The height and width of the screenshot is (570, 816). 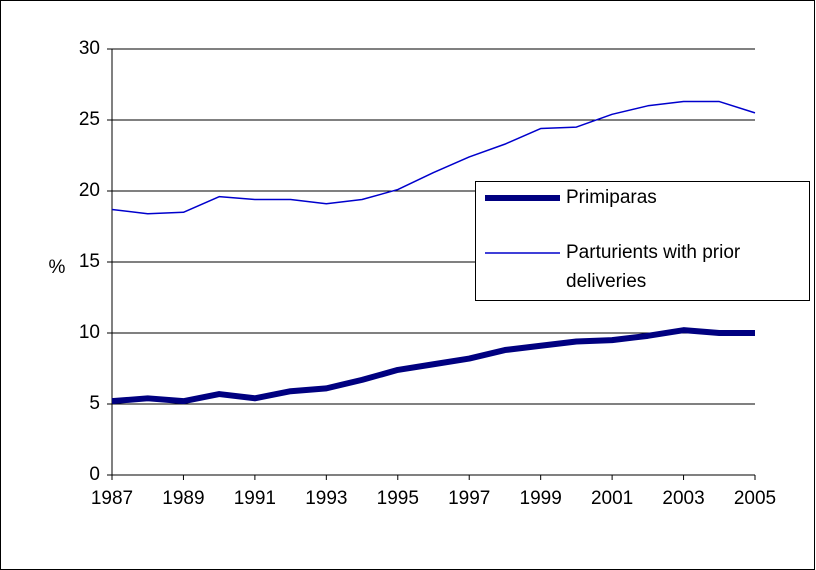 What do you see at coordinates (326, 498) in the screenshot?
I see `x-tick-label: 1993` at bounding box center [326, 498].